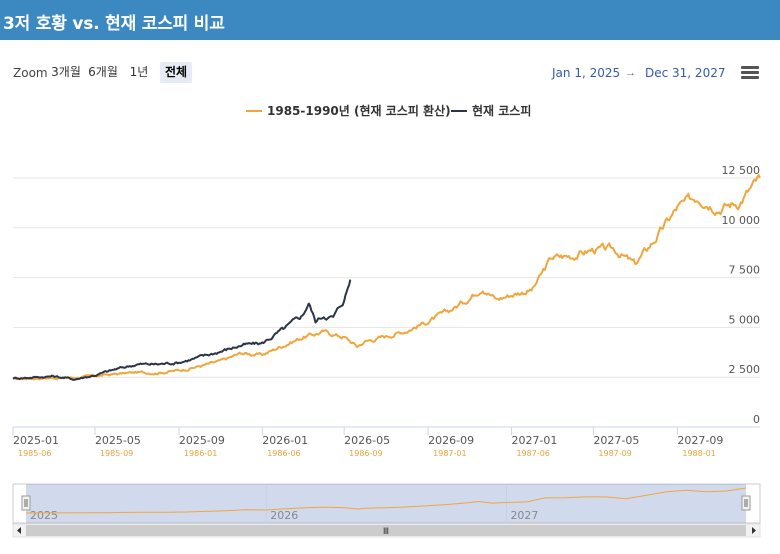 The image size is (780, 554). Describe the element at coordinates (116, 453) in the screenshot. I see `x-tick-sublabel: 1985-09` at that location.